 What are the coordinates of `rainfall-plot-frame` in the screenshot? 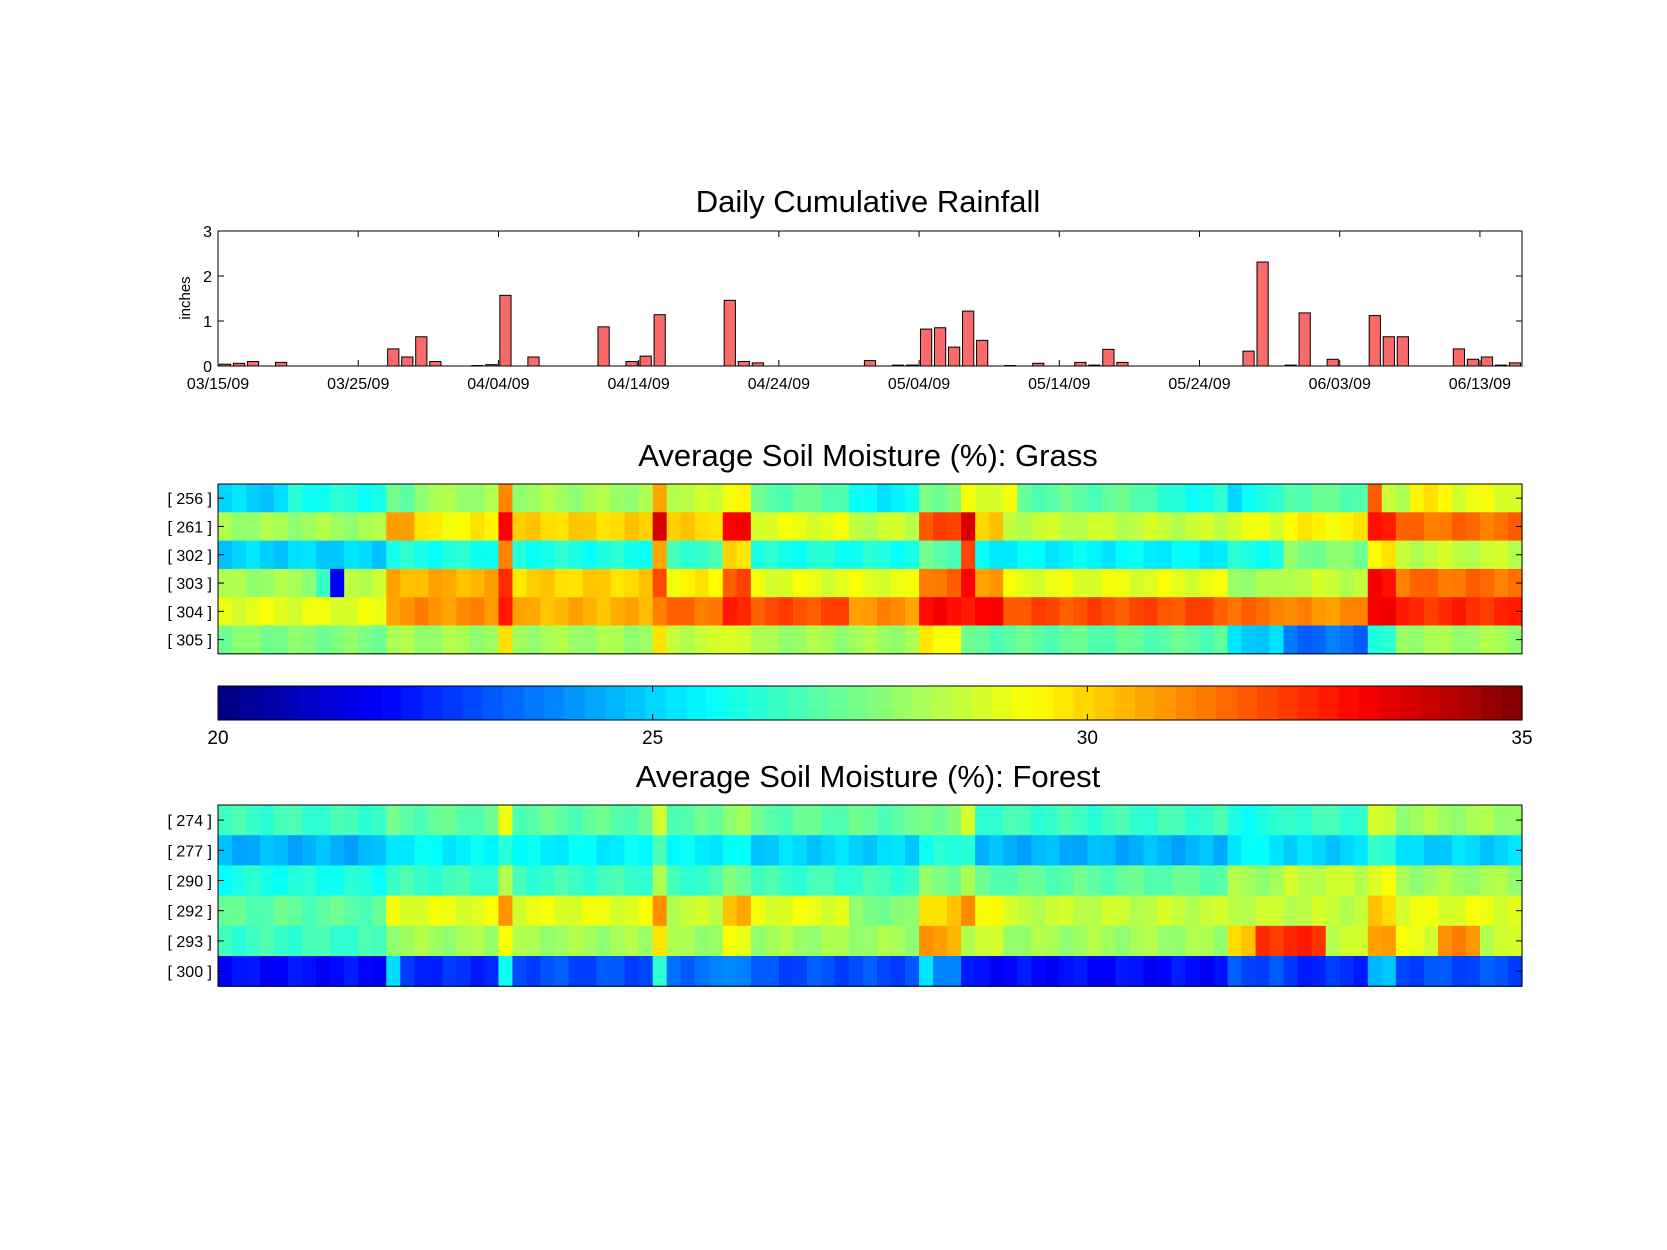 It's located at (870, 298).